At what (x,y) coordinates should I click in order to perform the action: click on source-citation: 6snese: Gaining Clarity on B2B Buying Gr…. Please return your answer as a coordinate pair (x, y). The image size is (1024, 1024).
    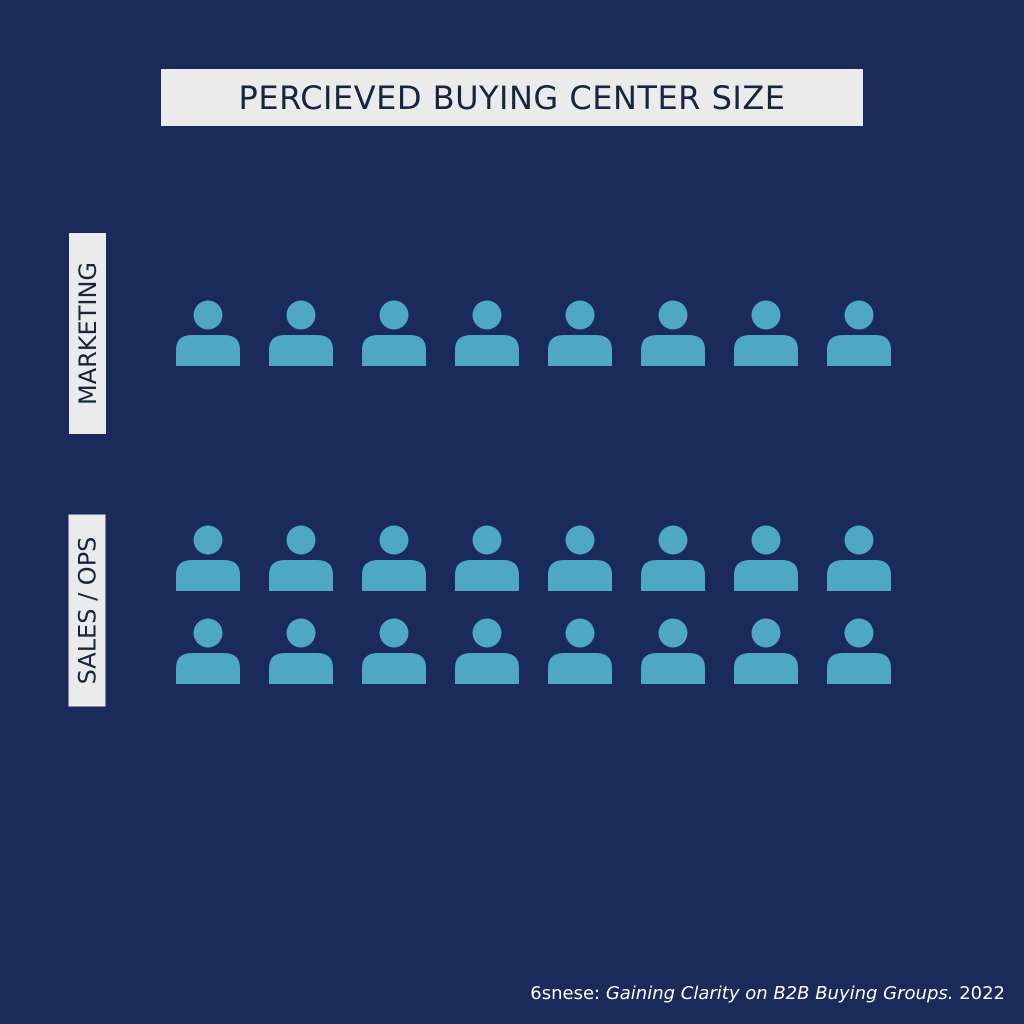
    Looking at the image, I should click on (767, 993).